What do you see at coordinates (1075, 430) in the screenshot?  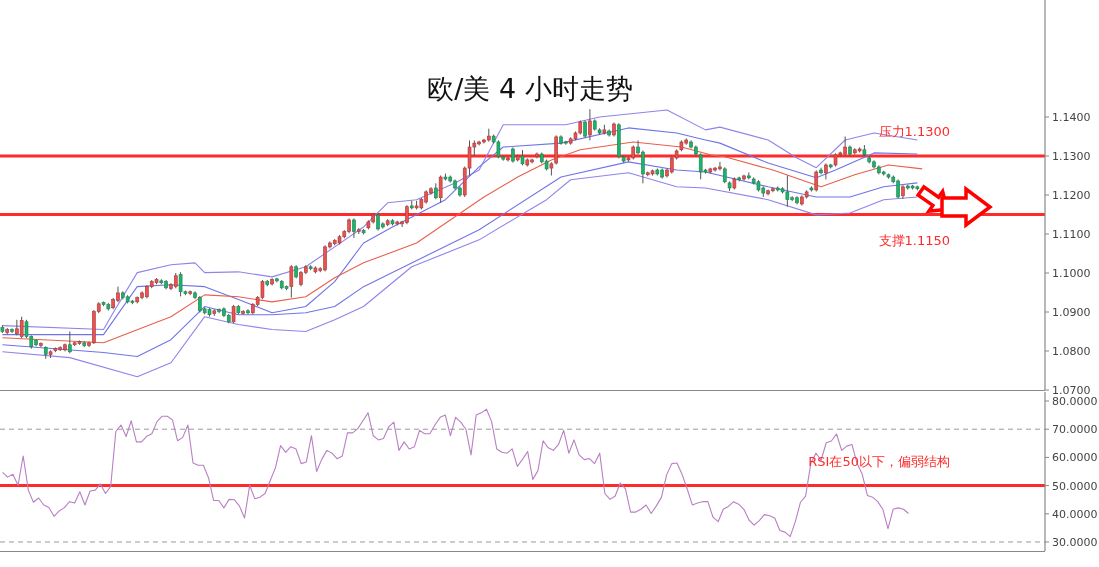 I see `y-tick-label: 70.0000` at bounding box center [1075, 430].